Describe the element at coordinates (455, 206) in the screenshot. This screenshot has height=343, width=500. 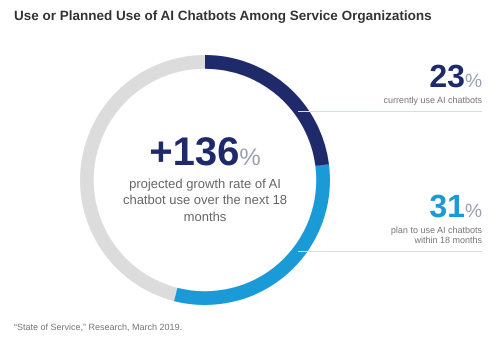
I see `data-label: 31%` at that location.